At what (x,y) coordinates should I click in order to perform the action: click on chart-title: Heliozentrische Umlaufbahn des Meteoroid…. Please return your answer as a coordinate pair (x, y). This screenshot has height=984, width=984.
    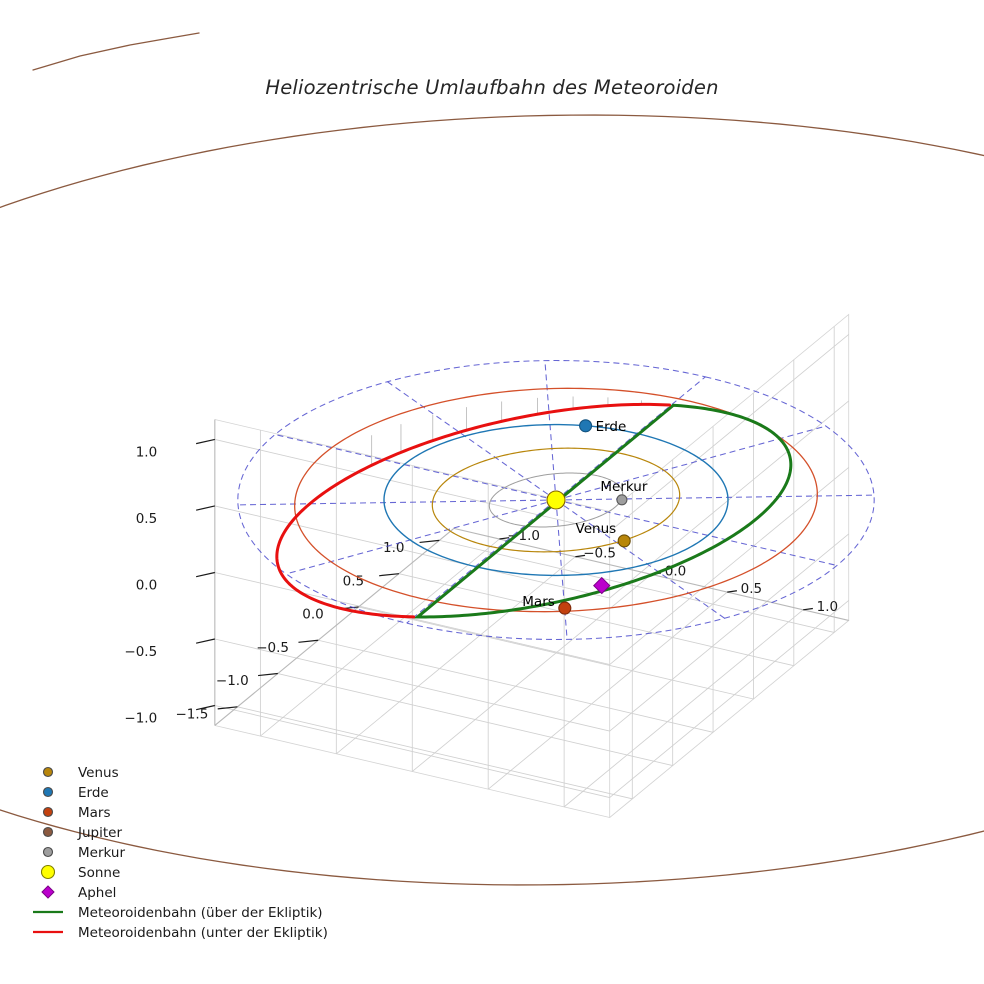
    Looking at the image, I should click on (492, 87).